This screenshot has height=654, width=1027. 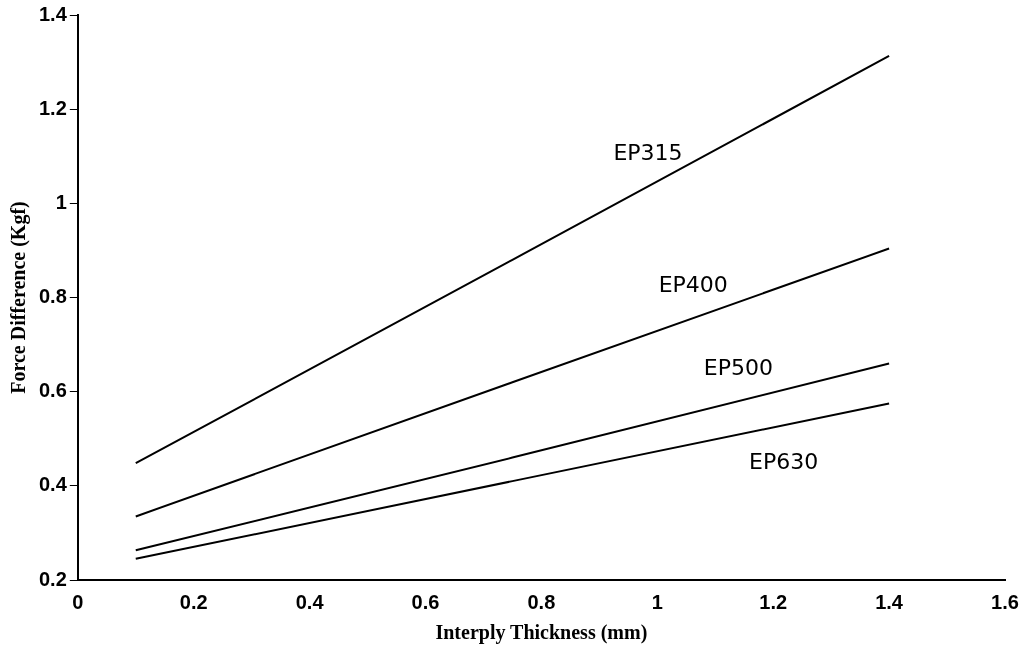 I want to click on x-tick-label: 0.6, so click(x=425, y=601).